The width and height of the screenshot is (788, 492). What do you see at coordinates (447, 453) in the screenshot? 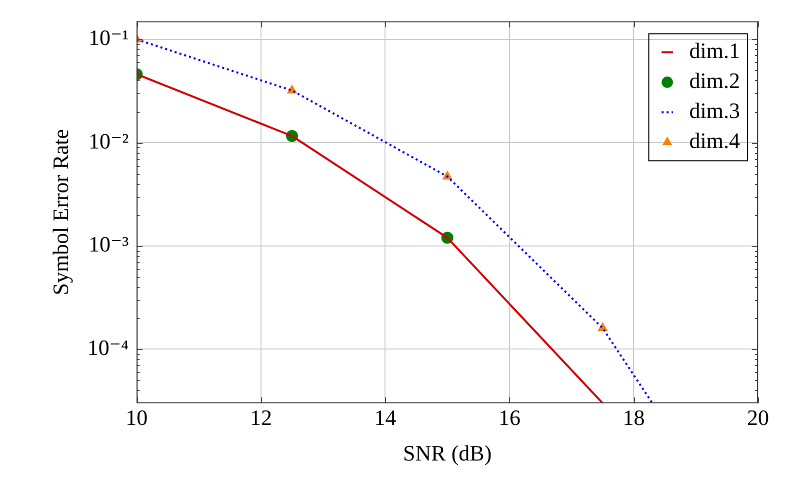
I see `x-axis-title: SNR (dB)` at bounding box center [447, 453].